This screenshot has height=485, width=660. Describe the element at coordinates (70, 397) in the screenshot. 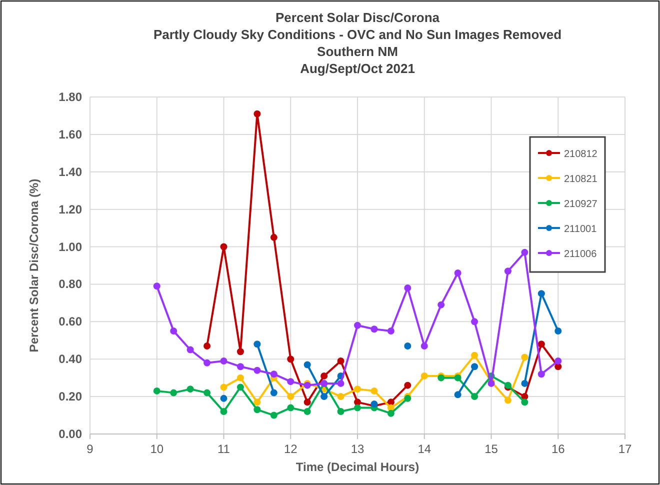

I see `y-tick-label: 0.20` at that location.